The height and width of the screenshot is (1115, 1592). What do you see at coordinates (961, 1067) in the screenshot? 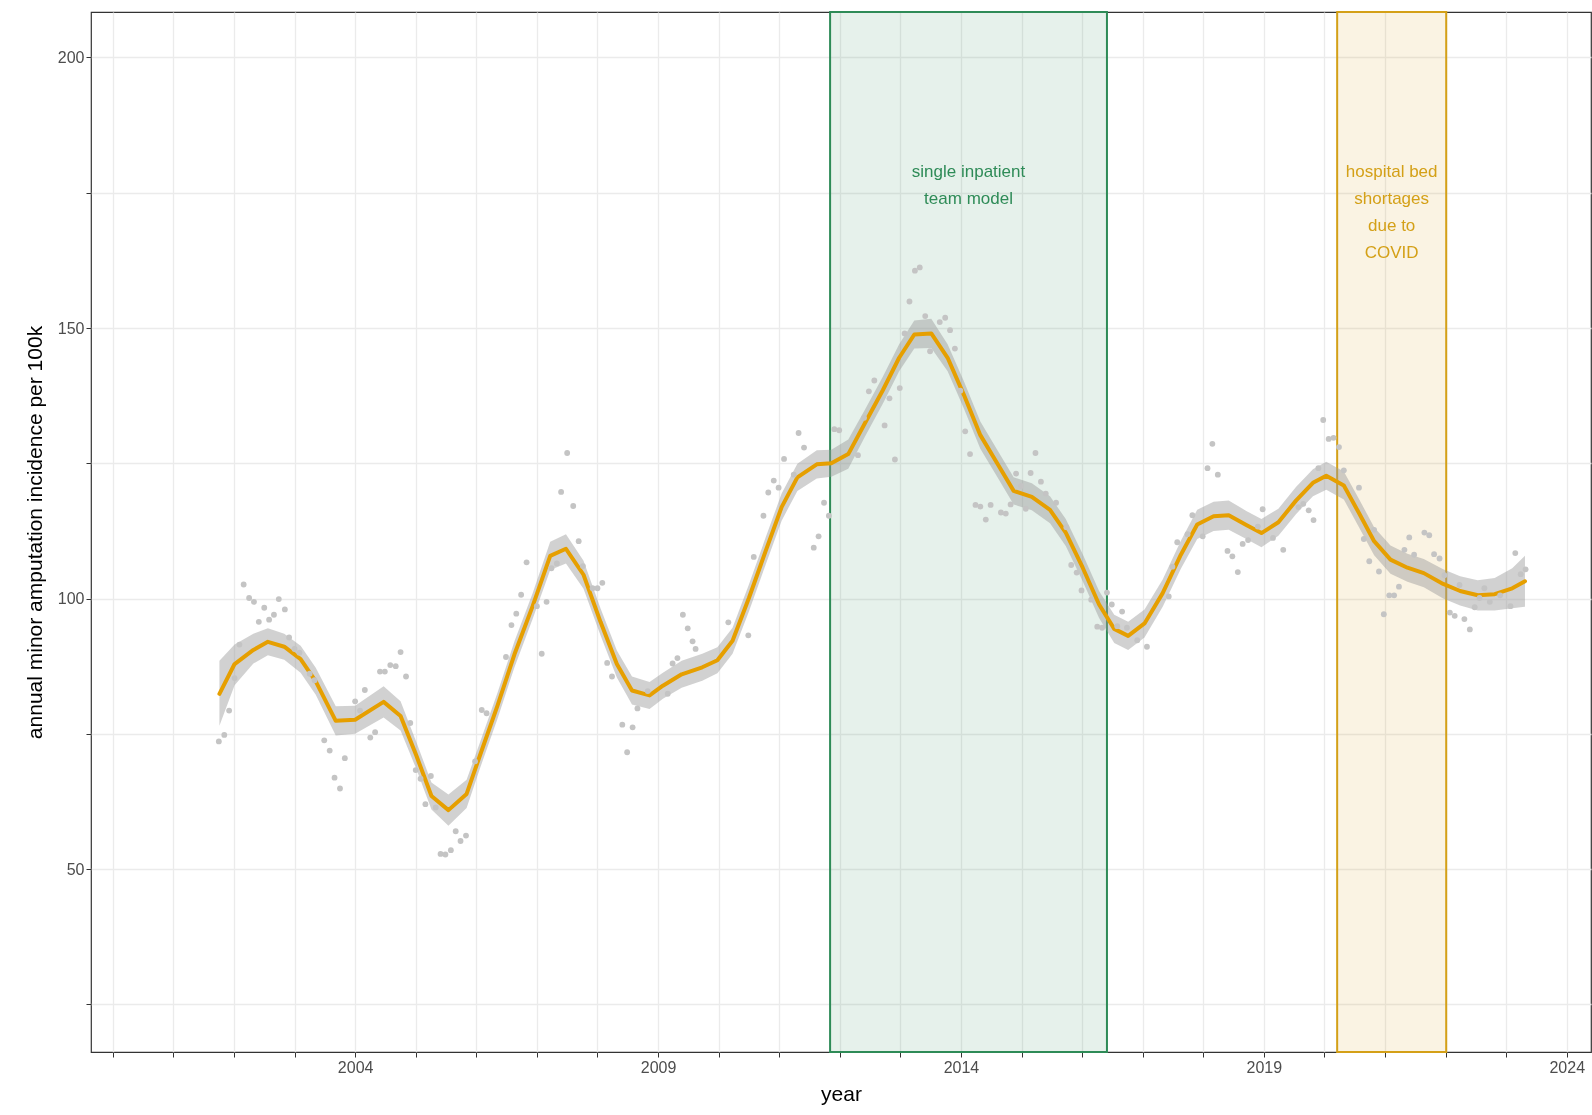
I see `x-tick-label: 2014` at bounding box center [961, 1067].